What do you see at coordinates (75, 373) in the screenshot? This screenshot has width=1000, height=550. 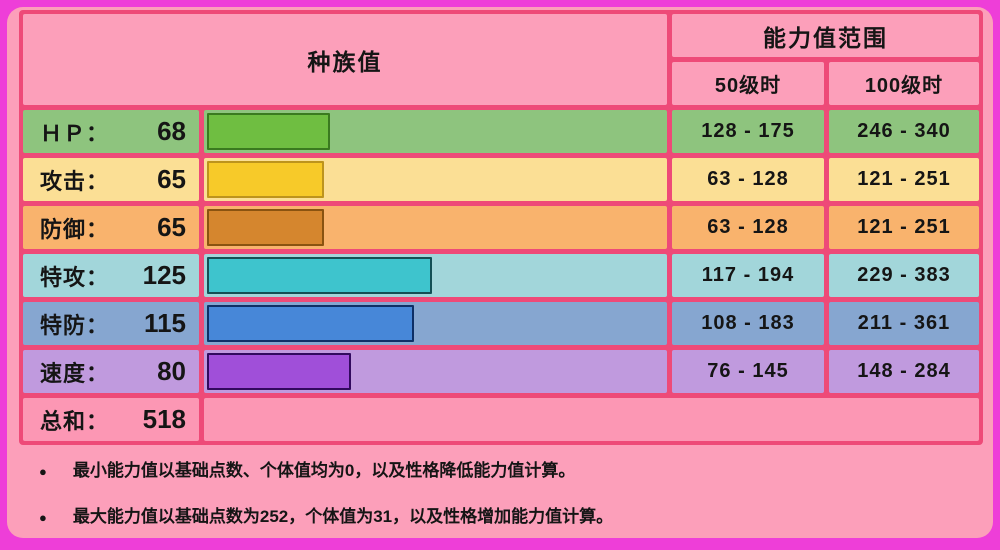 I see `stat-label-speed: 速度：` at bounding box center [75, 373].